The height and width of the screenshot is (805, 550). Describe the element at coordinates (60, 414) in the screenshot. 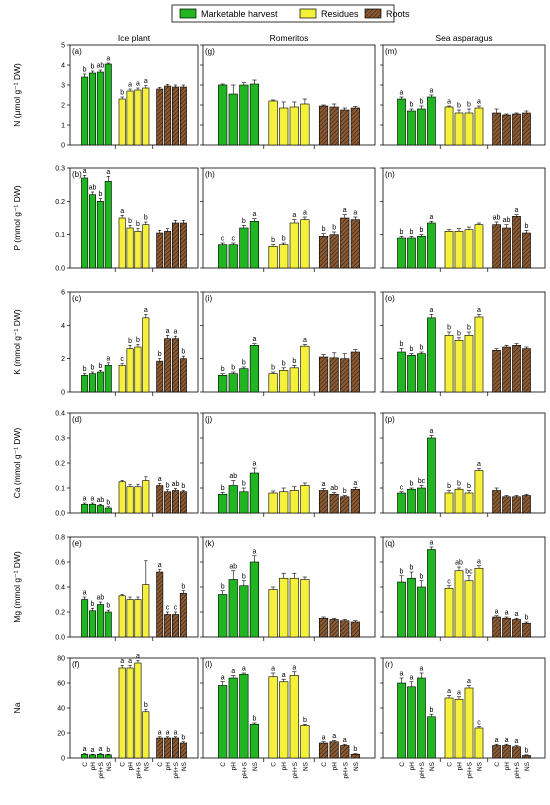

I see `y-tick-label: 0.4` at that location.